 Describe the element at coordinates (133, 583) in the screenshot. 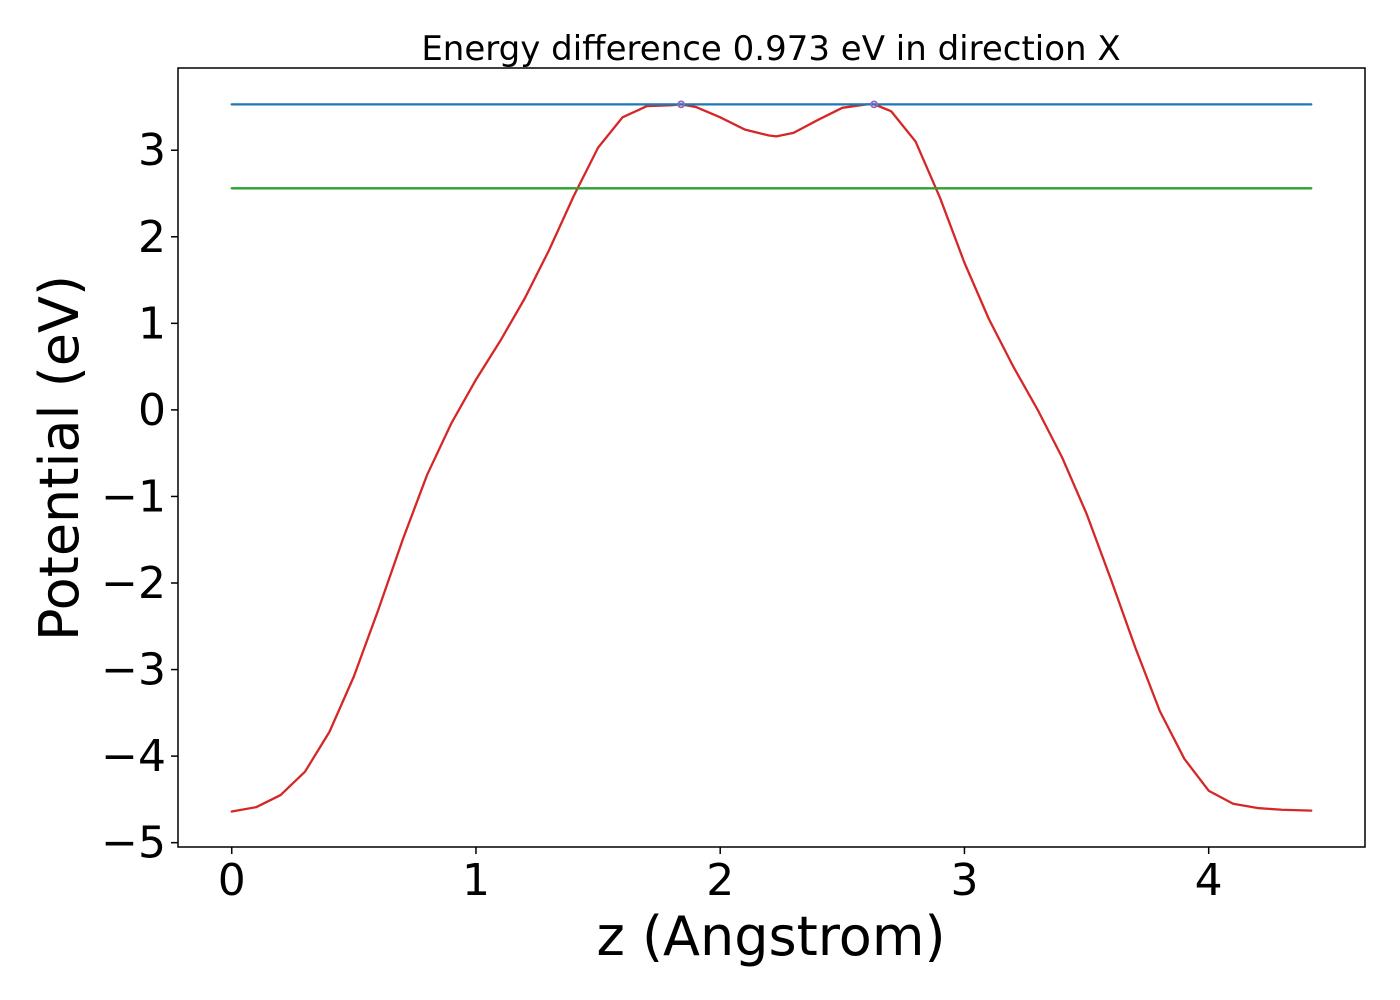

I see `y-tick-label: −2` at that location.